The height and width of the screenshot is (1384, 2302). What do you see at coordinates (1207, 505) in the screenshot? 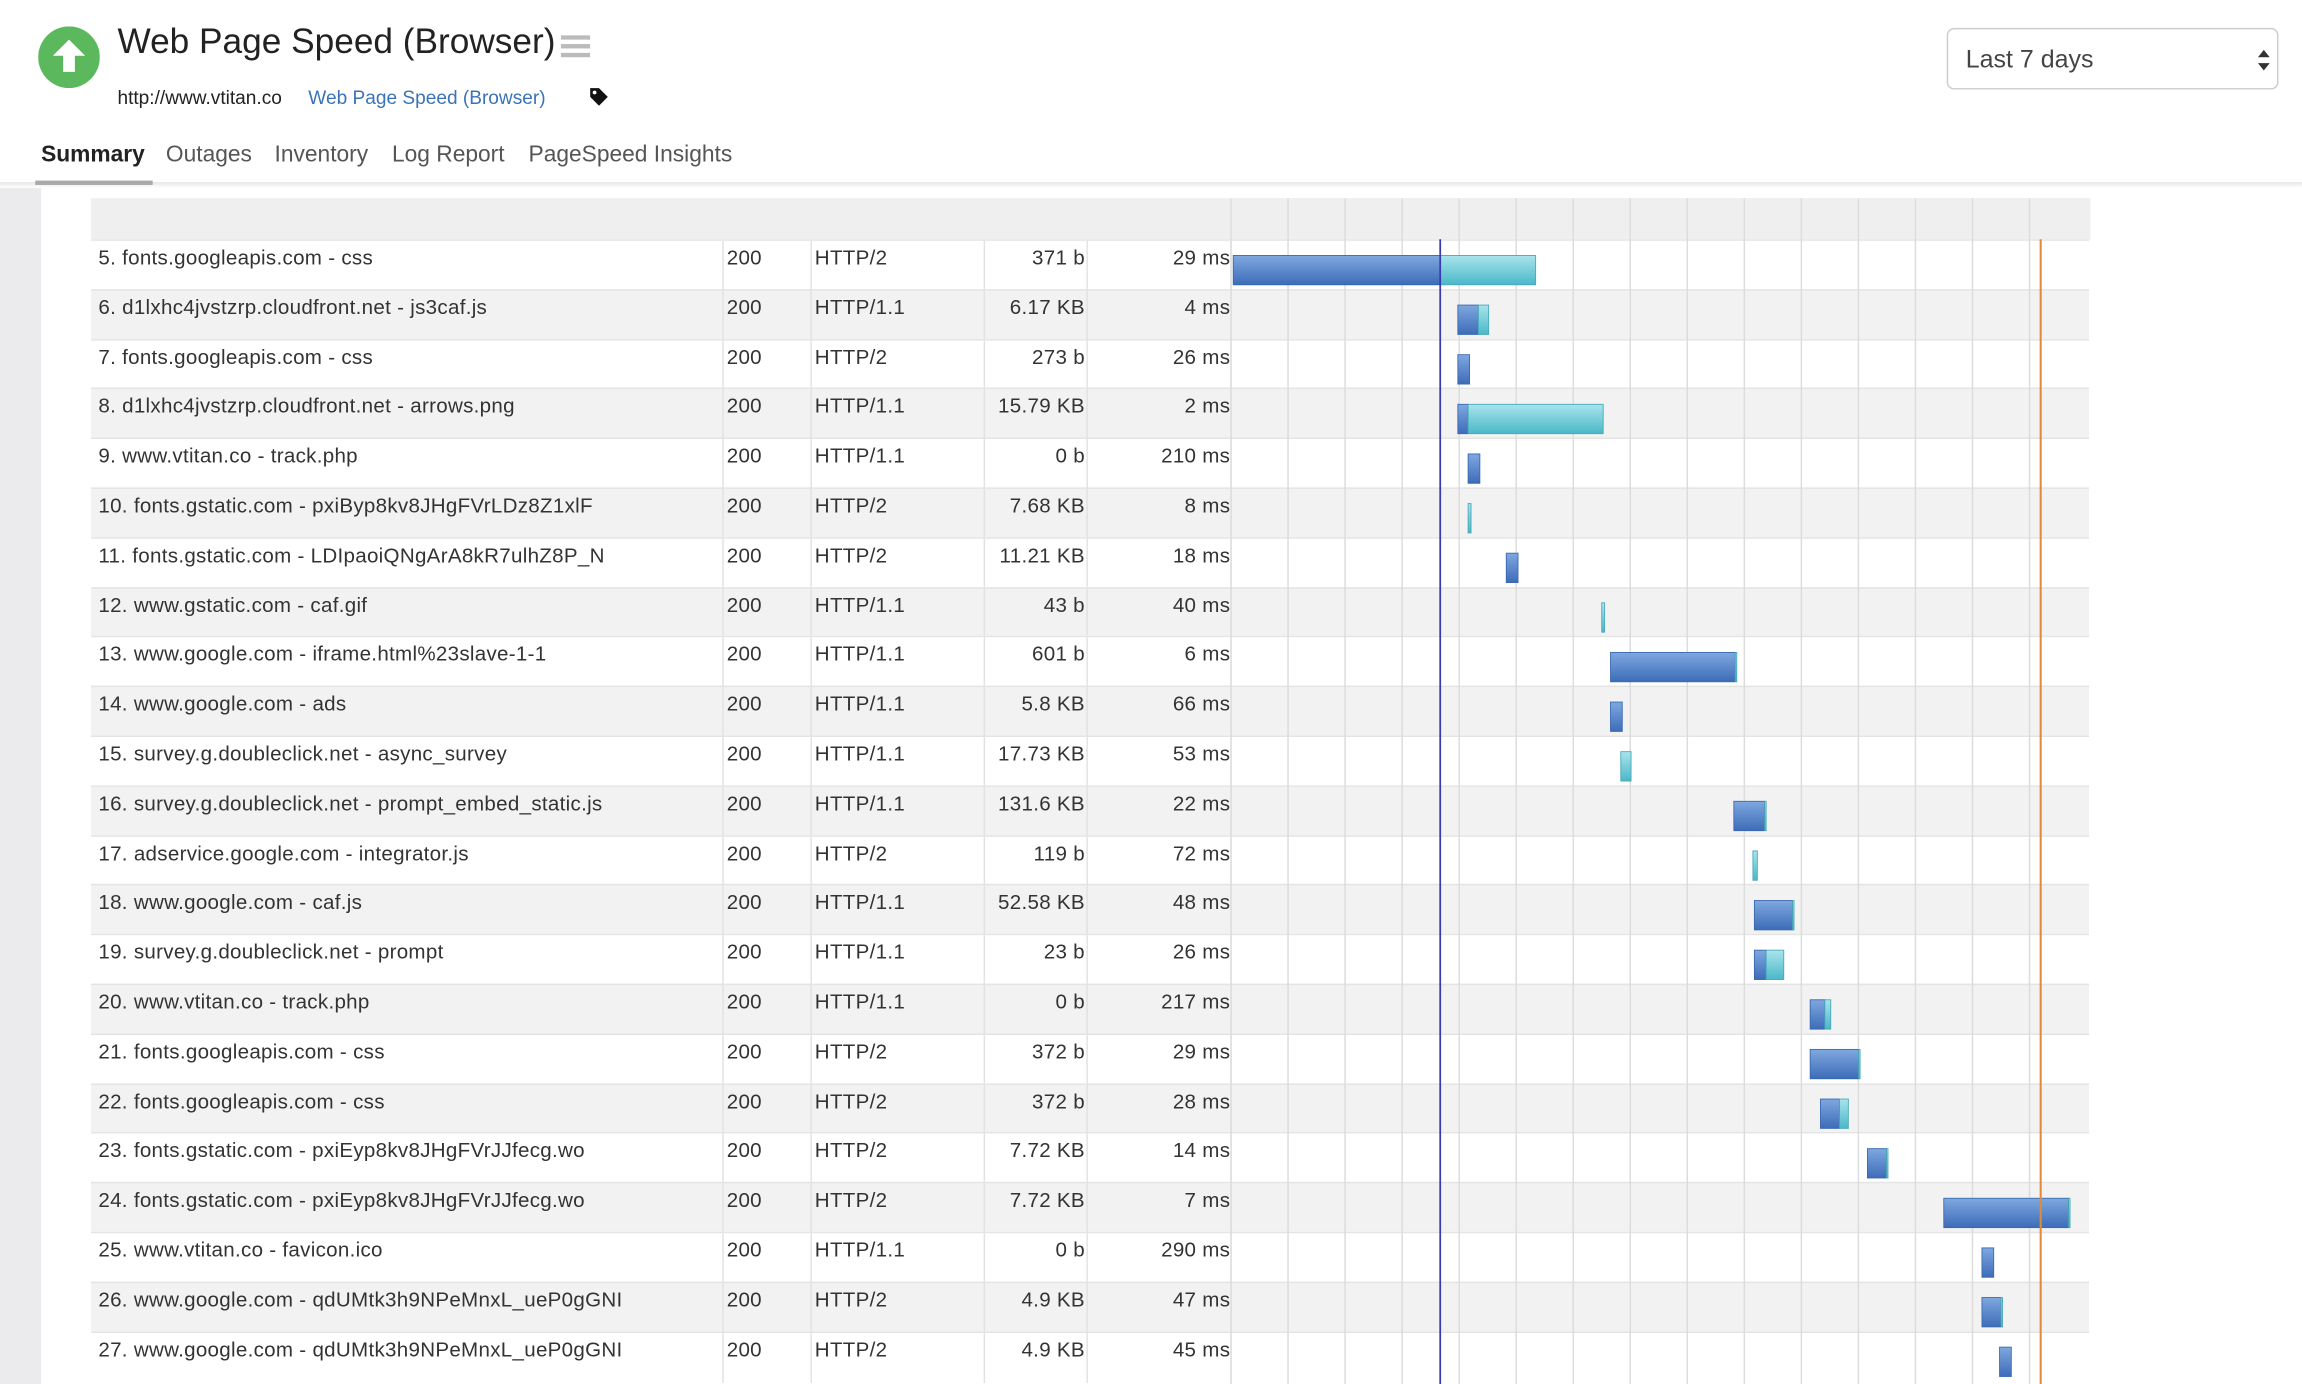
I see `duration: 8 ms` at bounding box center [1207, 505].